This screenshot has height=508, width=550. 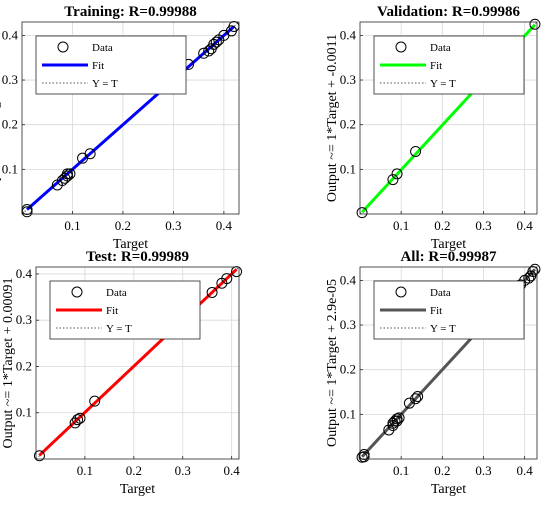 I want to click on plot-title: Validation: R=0.99986, so click(x=449, y=12).